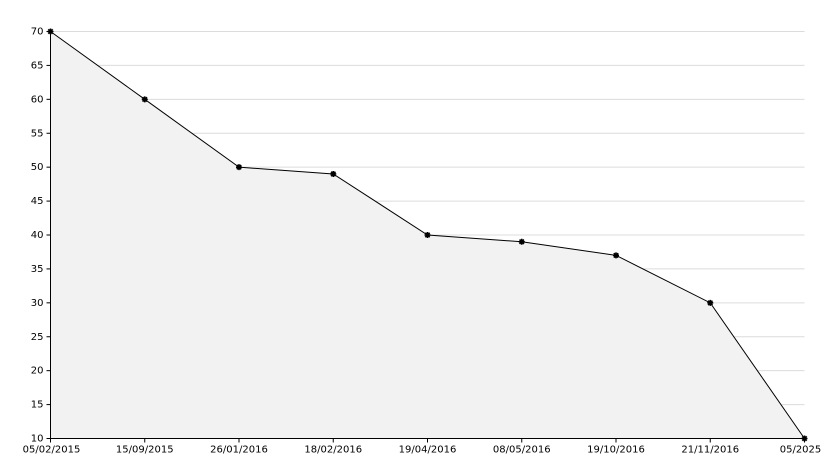 The image size is (834, 468). I want to click on y-tick-label: 10, so click(37, 439).